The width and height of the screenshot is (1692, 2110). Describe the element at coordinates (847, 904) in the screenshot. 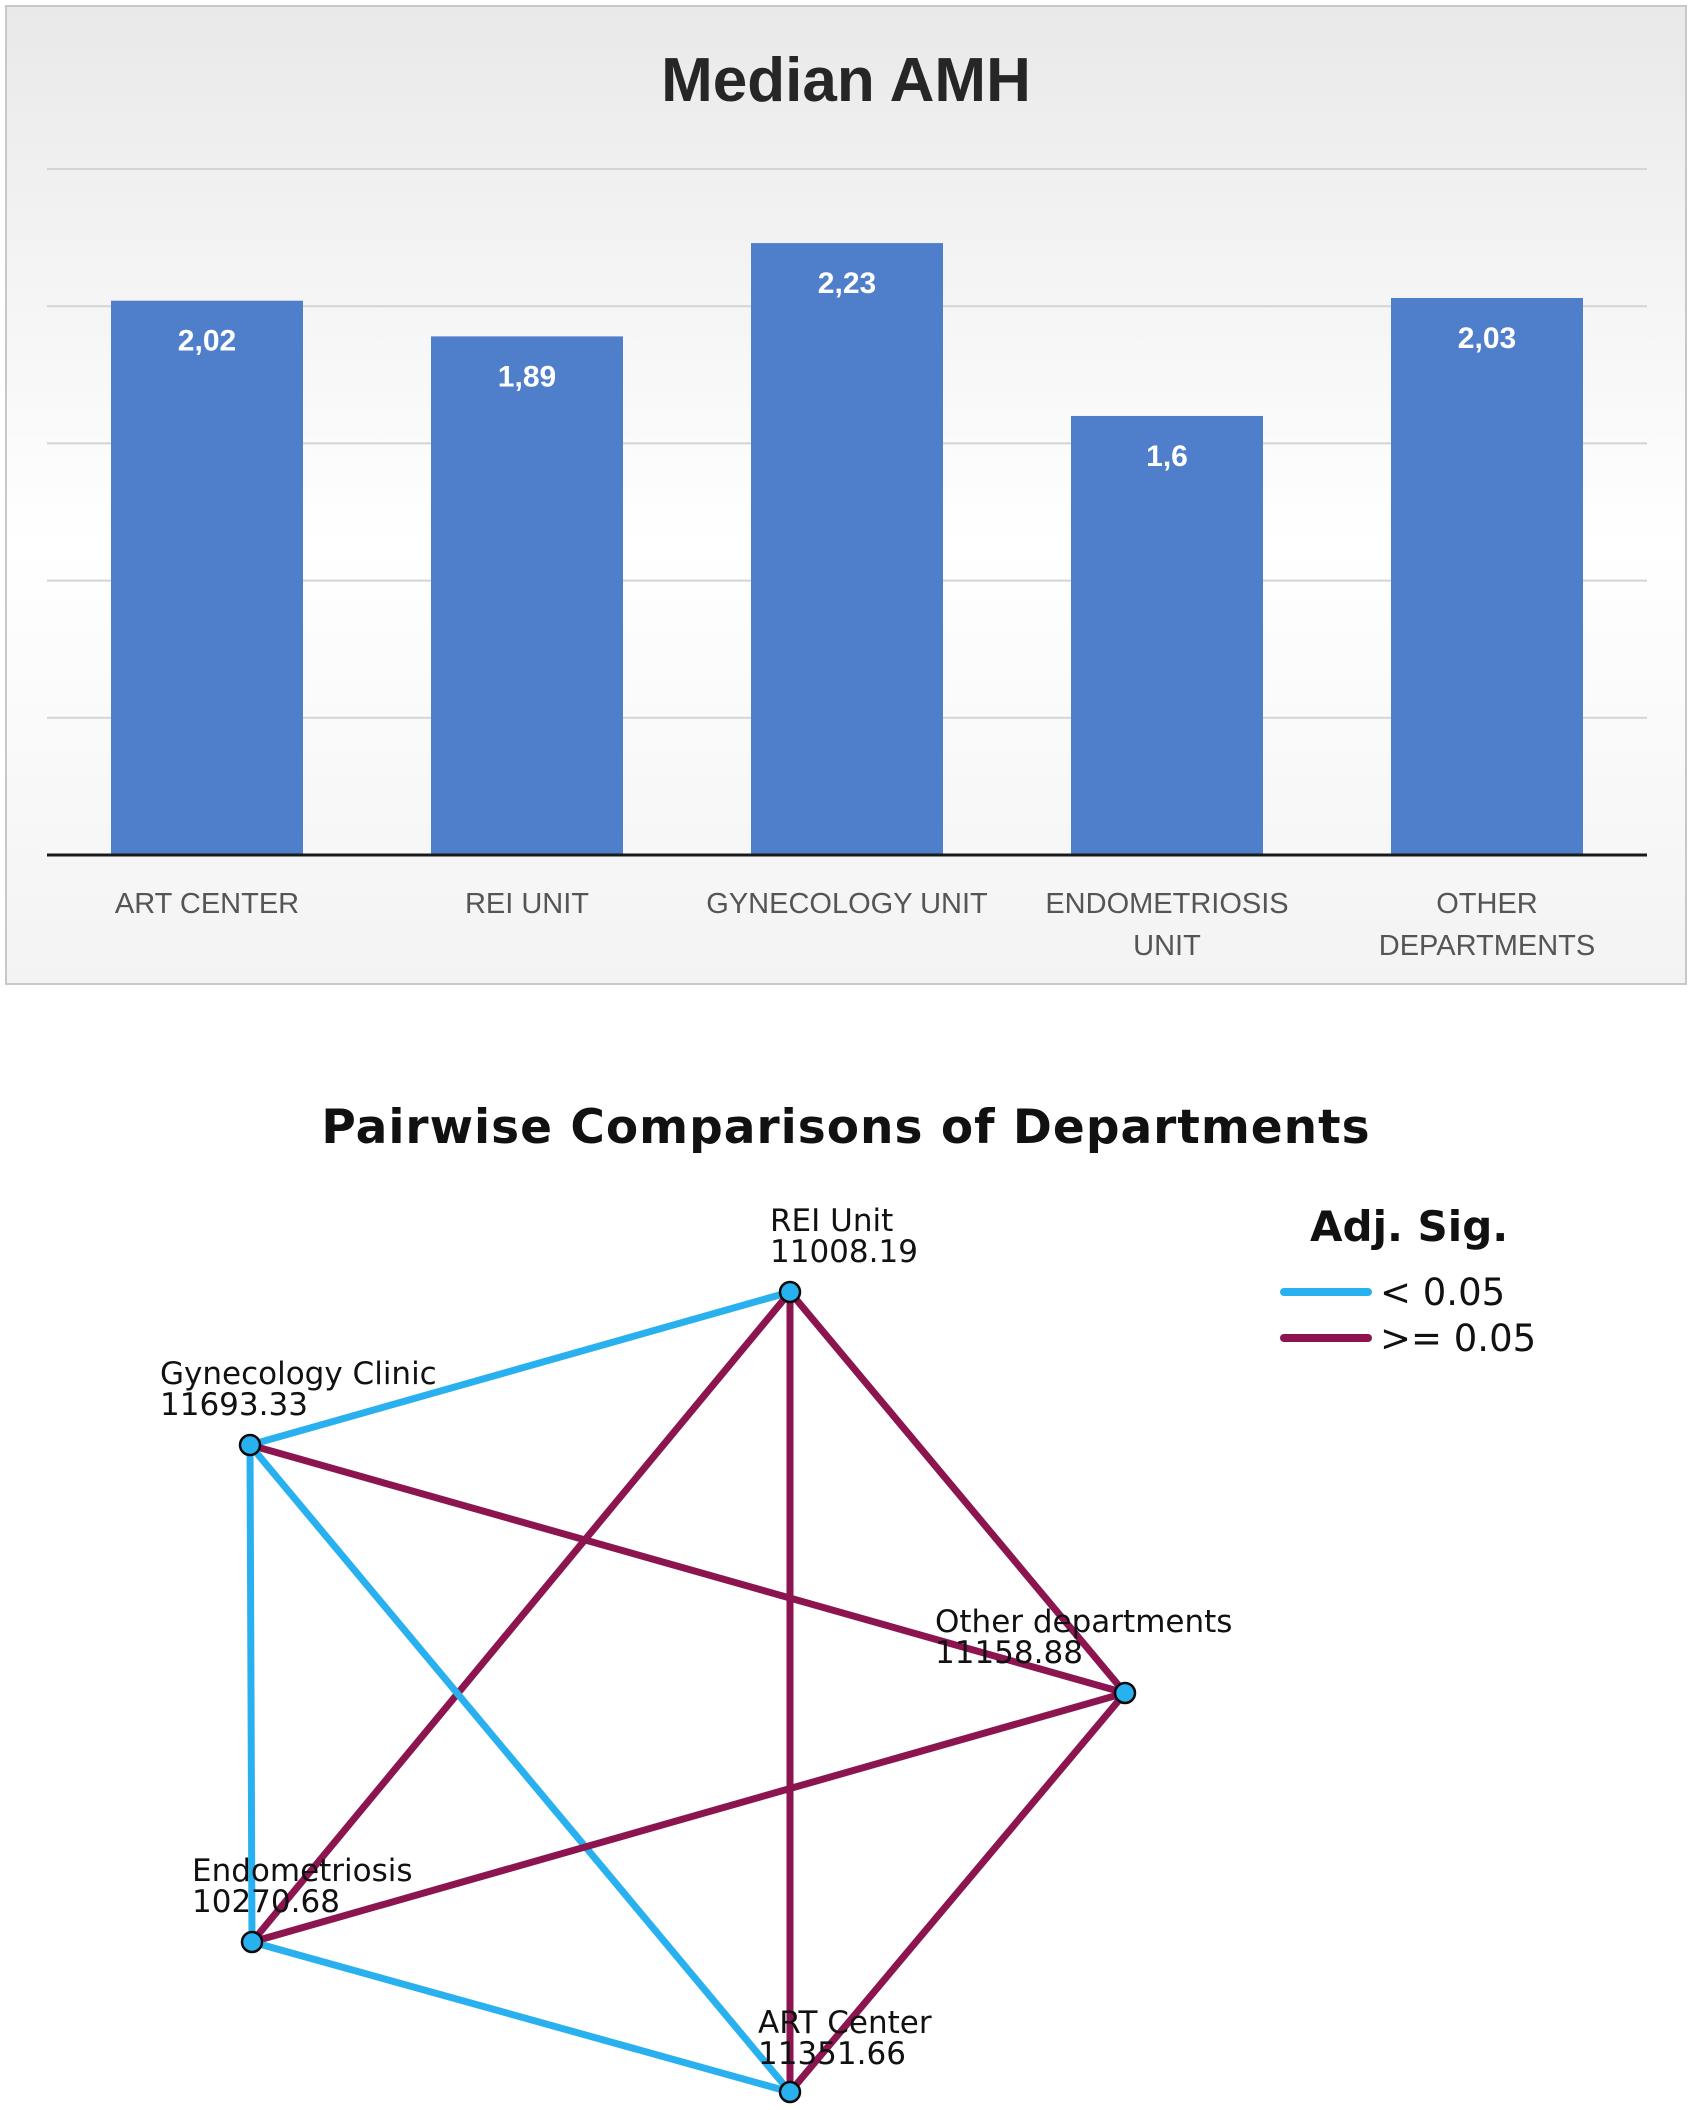

I see `bar-category-label: GYNECOLOGY UNIT` at that location.